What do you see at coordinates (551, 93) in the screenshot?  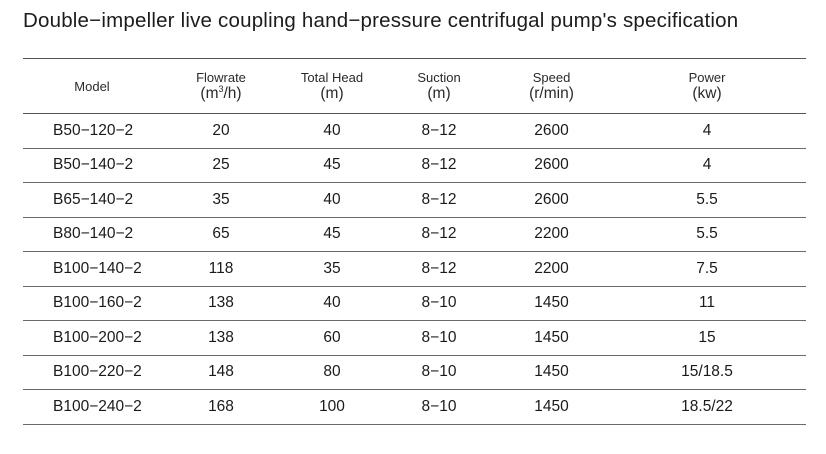 I see `header-speed-unit: (r/min)` at bounding box center [551, 93].